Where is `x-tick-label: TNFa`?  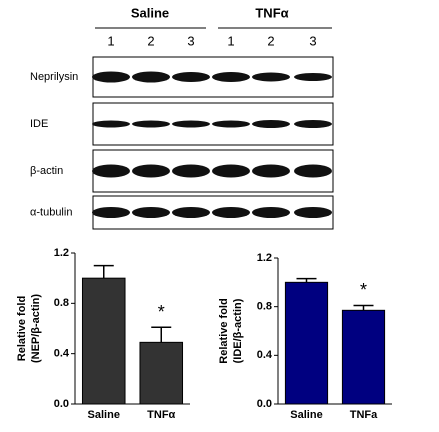 x-tick-label: TNFa is located at coordinates (364, 415).